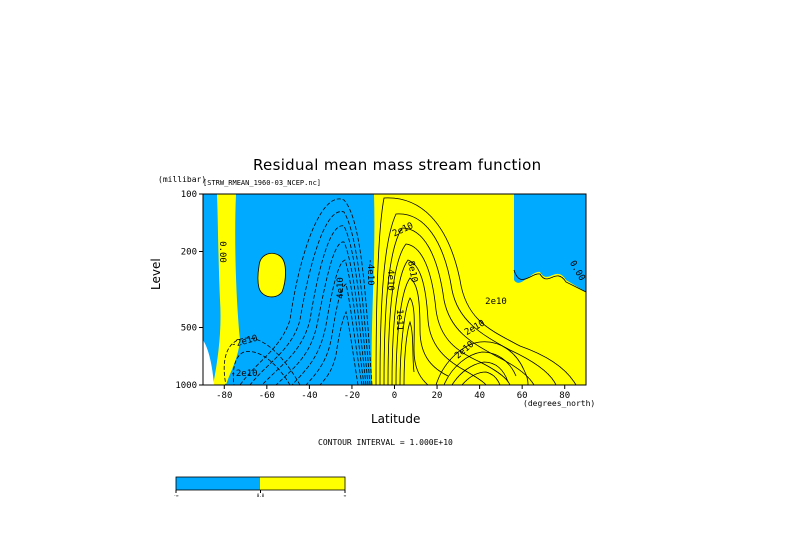 This screenshot has height=558, width=789. Describe the element at coordinates (496, 302) in the screenshot. I see `contour-label: 2e10` at that location.